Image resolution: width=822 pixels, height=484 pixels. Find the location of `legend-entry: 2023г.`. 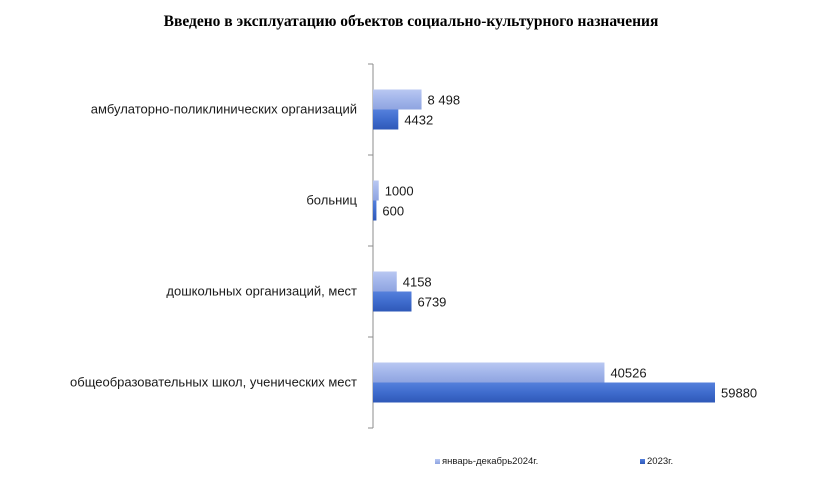

legend-entry: 2023г. is located at coordinates (660, 461).